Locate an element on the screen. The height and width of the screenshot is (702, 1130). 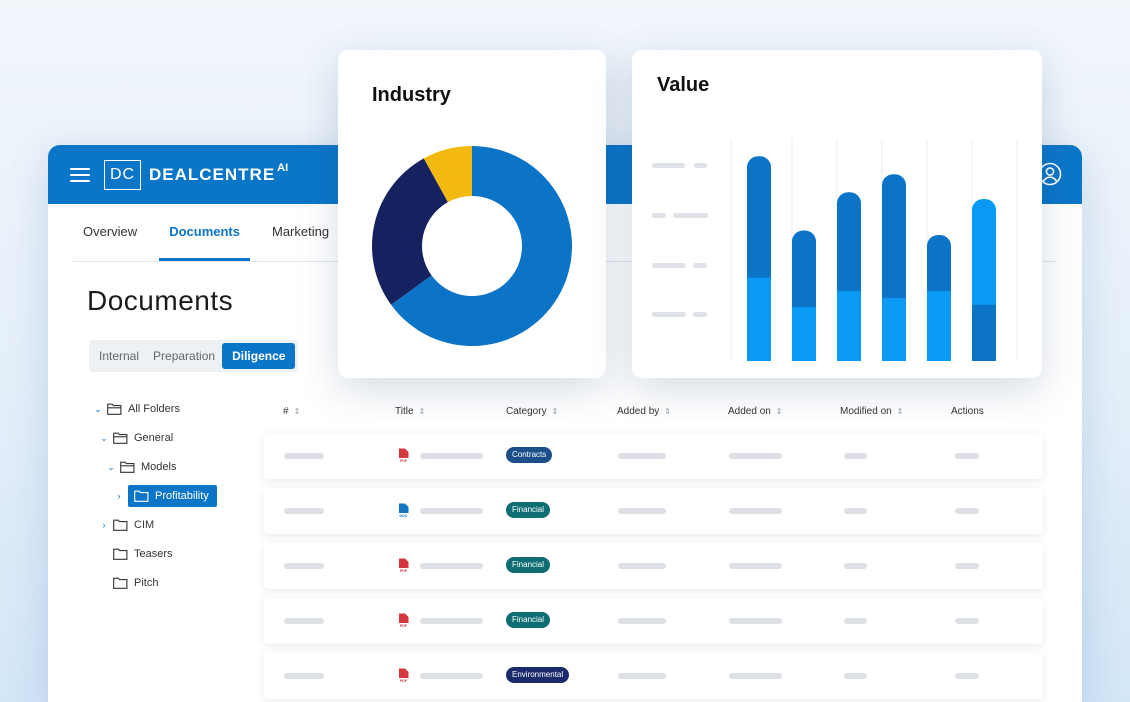
segment-preparation: Preparation is located at coordinates (184, 356).